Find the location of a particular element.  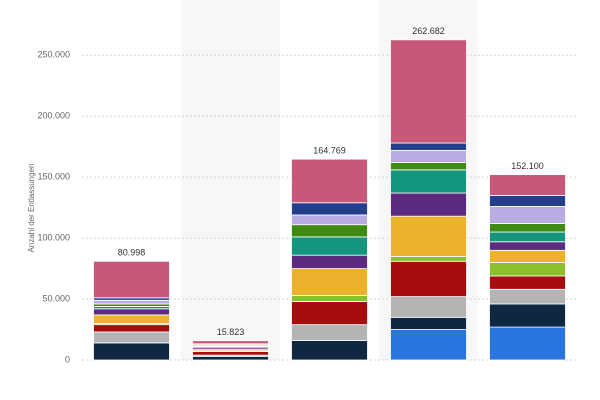

band-background is located at coordinates (230, 180).